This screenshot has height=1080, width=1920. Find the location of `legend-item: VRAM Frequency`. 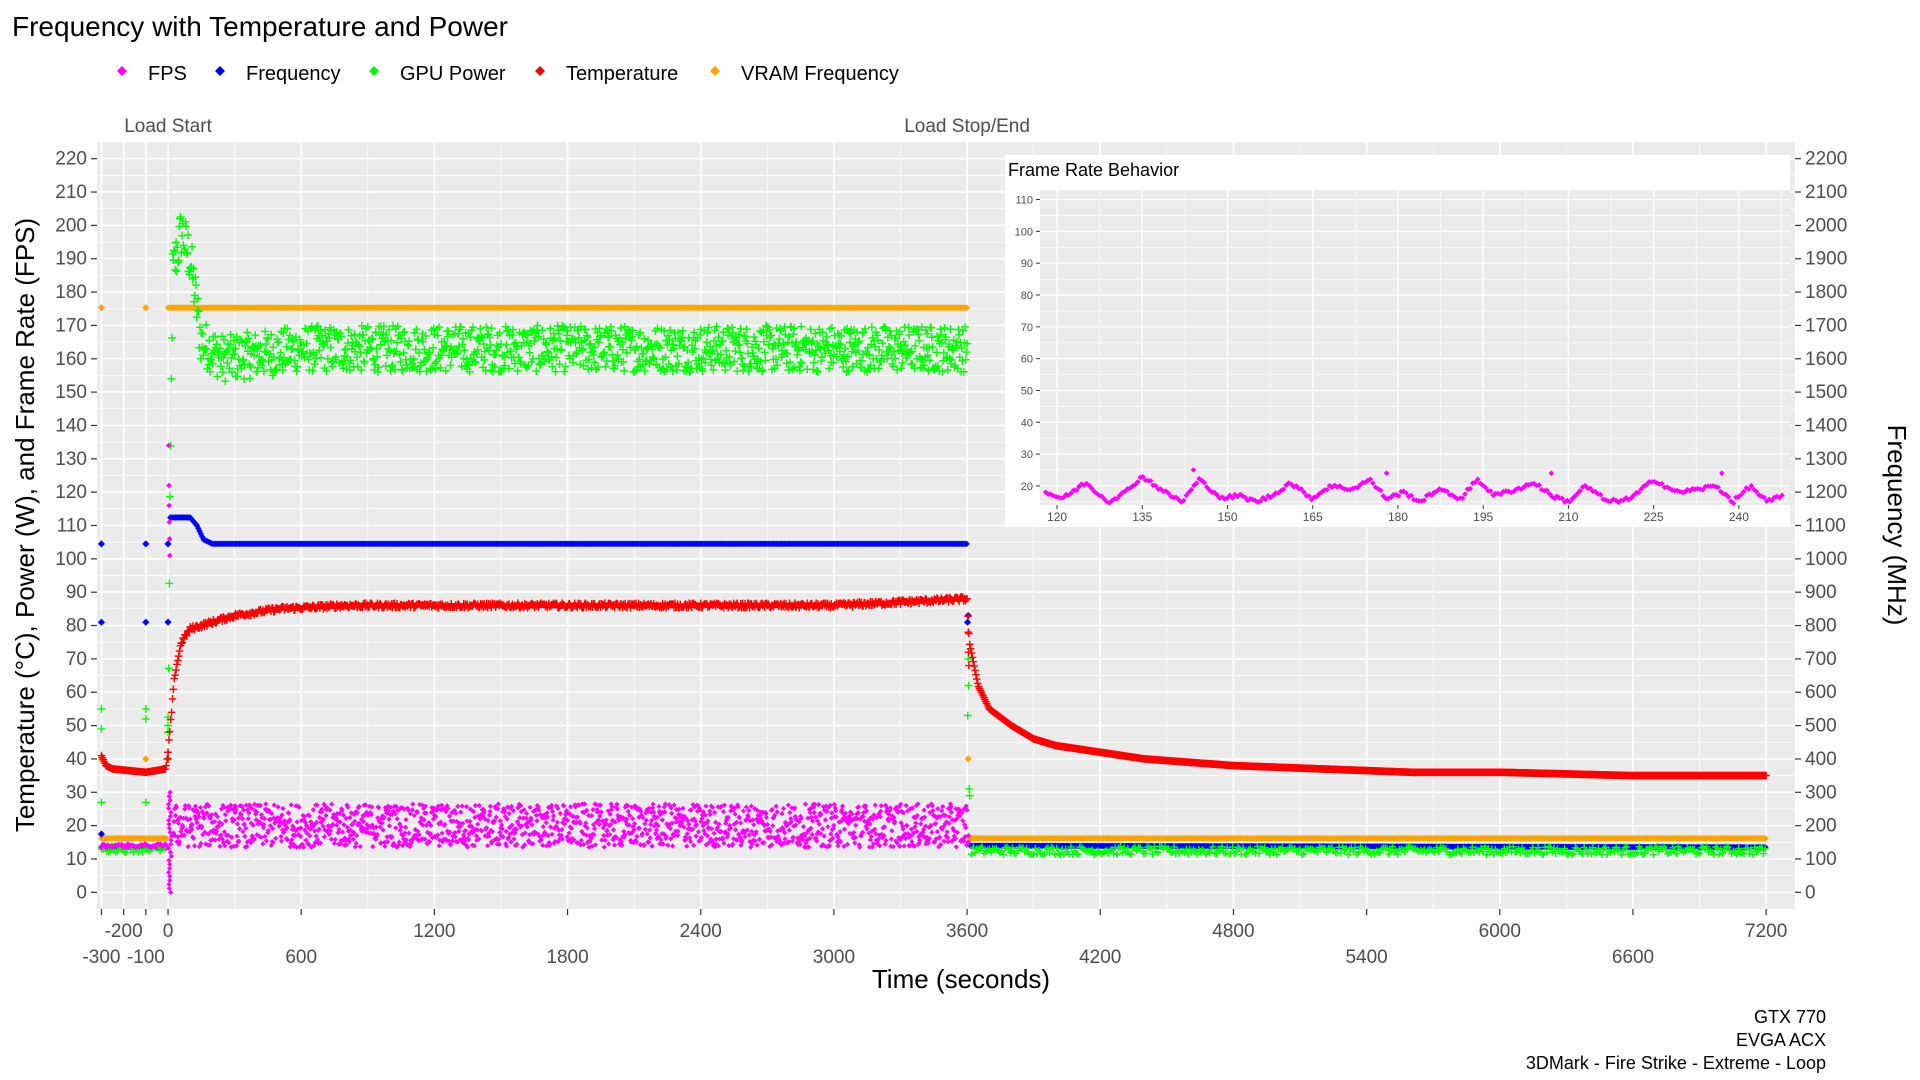

legend-item: VRAM Frequency is located at coordinates (804, 74).